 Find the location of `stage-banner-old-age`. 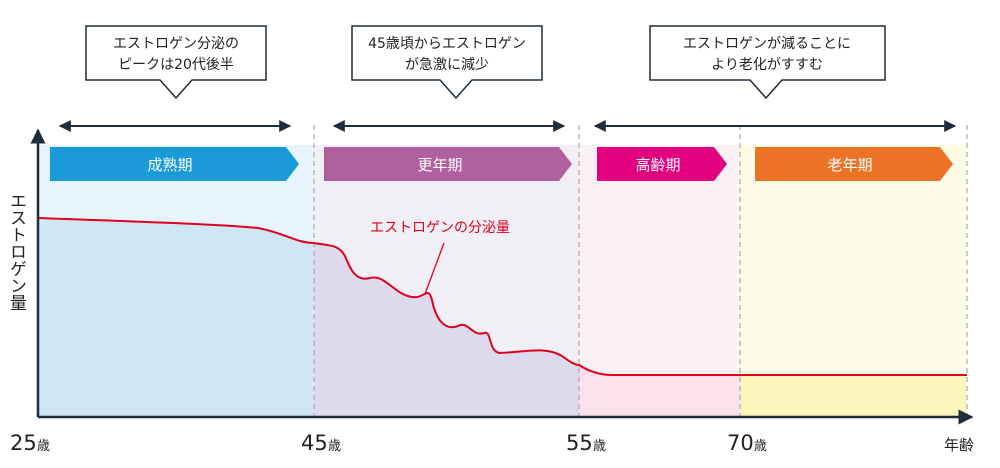

stage-banner-old-age is located at coordinates (854, 164).